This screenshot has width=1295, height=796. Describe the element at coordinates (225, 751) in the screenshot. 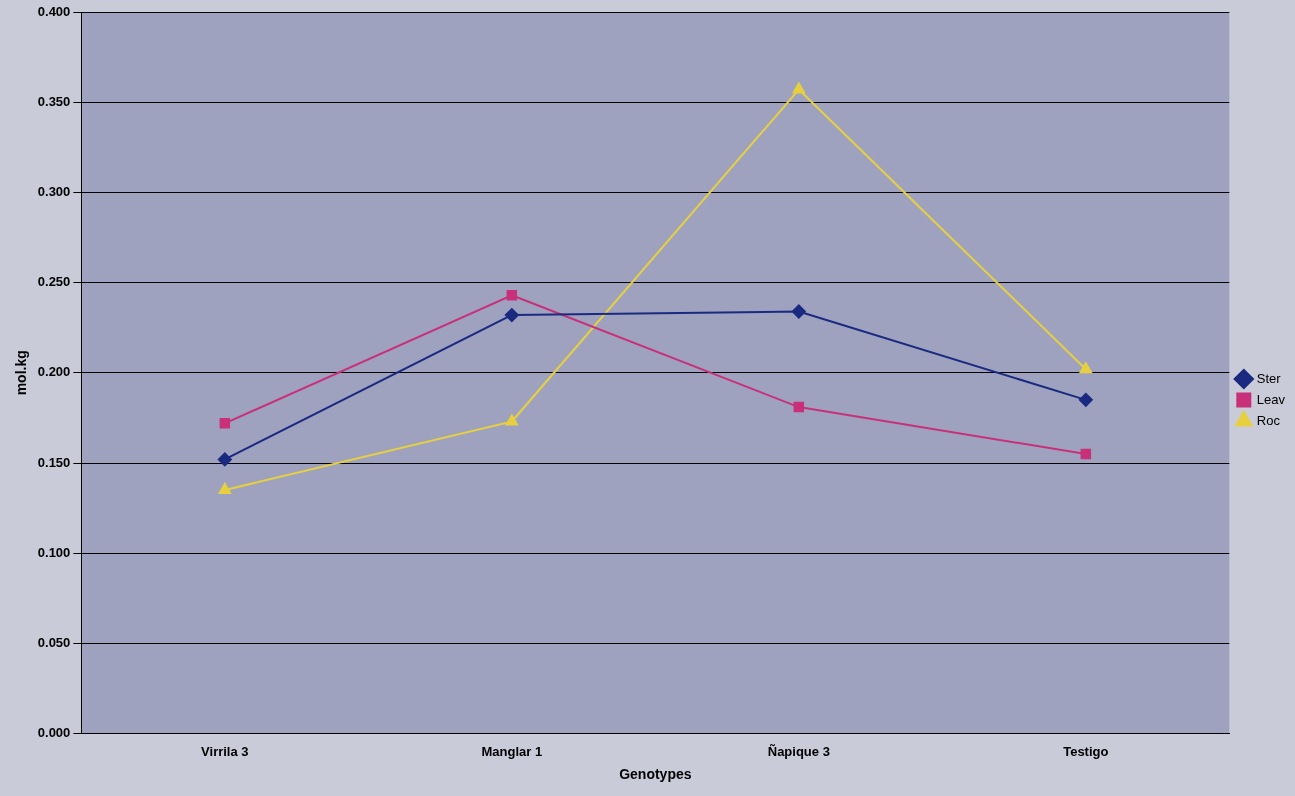

I see `x-tick-label: Virrila 3` at that location.